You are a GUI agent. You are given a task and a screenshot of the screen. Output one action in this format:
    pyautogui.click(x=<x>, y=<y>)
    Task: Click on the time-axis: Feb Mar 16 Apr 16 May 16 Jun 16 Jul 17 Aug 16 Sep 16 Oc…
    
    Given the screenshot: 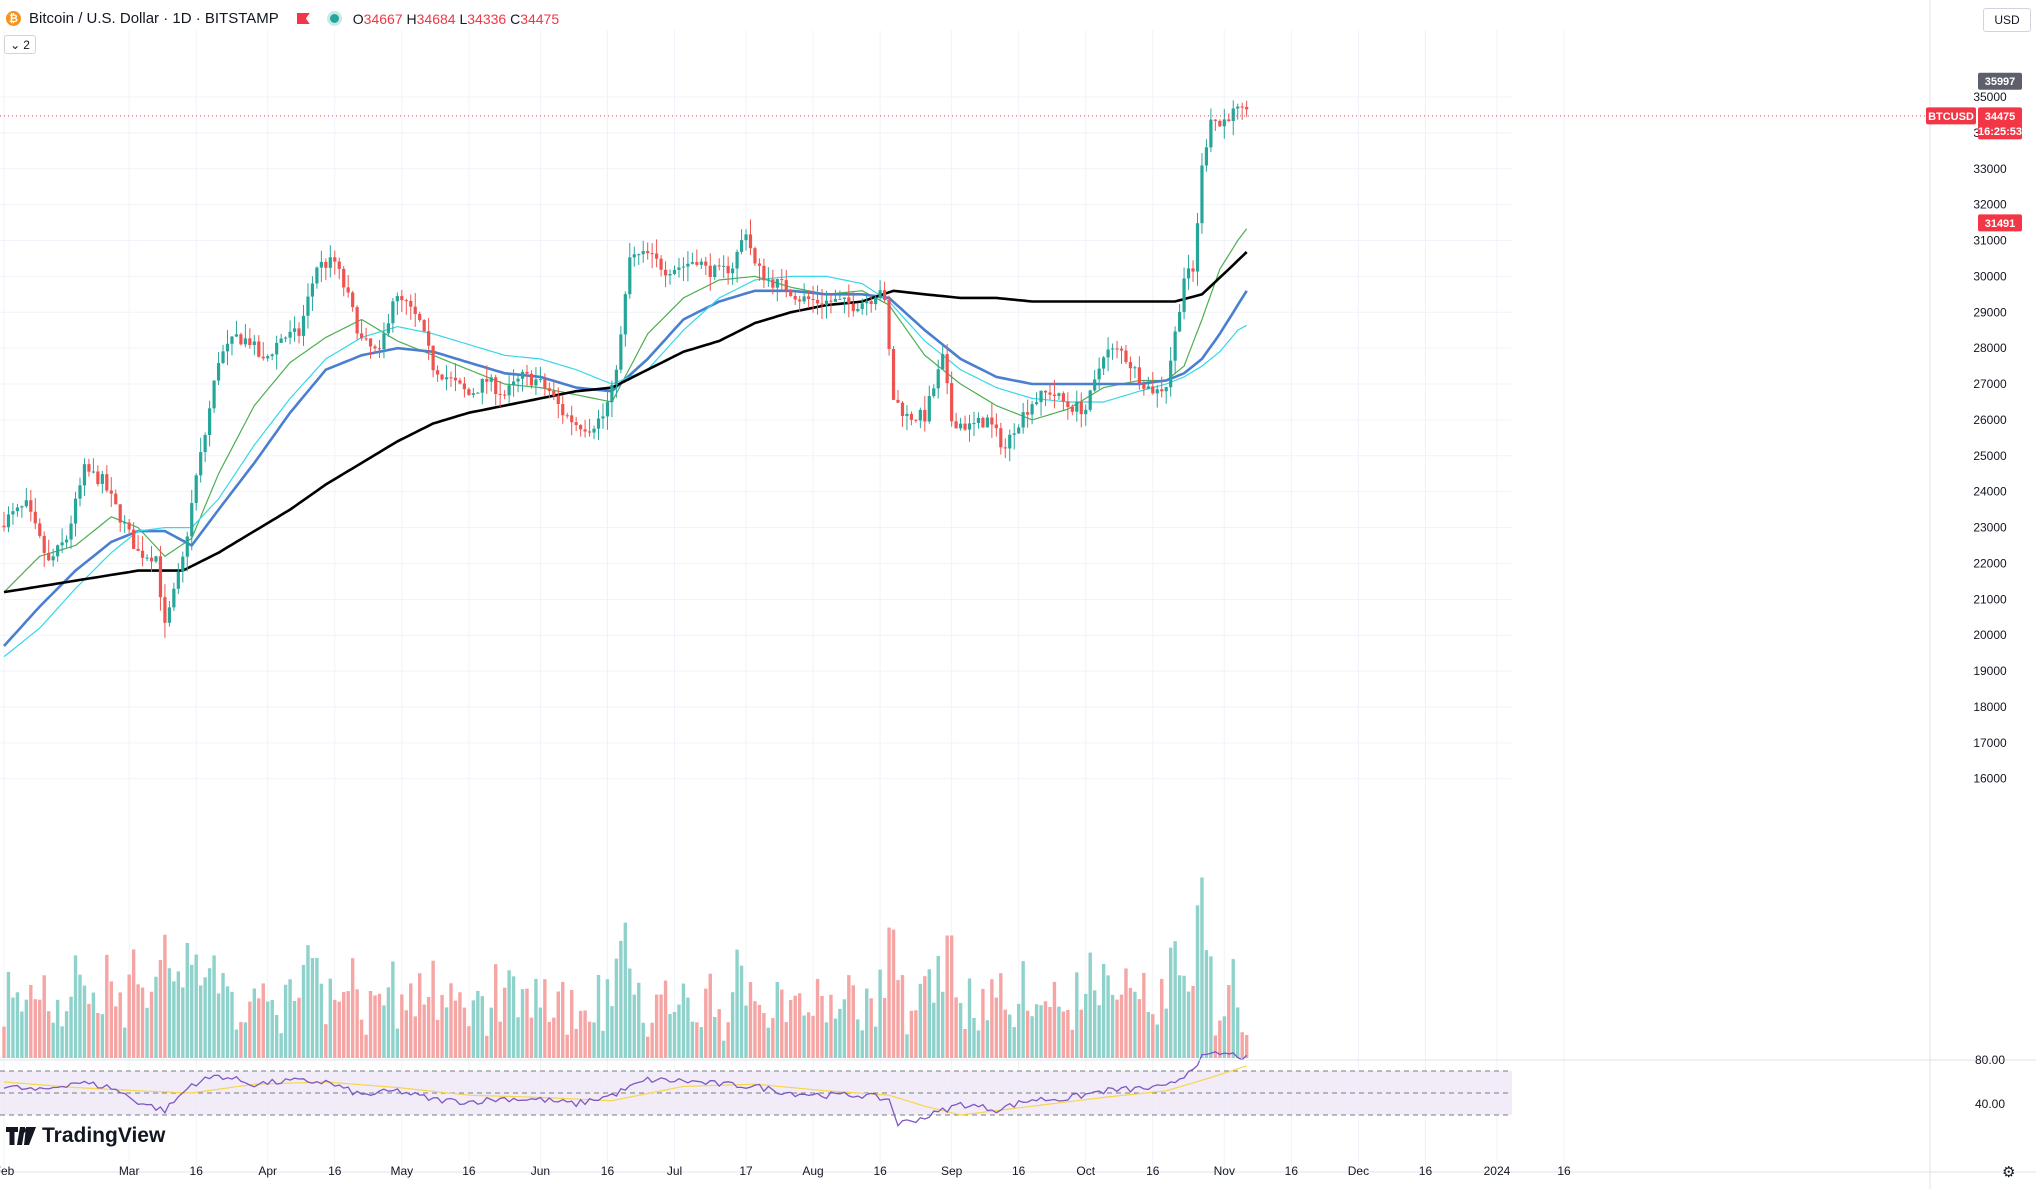 What is the action you would take?
    pyautogui.click(x=1018, y=1171)
    